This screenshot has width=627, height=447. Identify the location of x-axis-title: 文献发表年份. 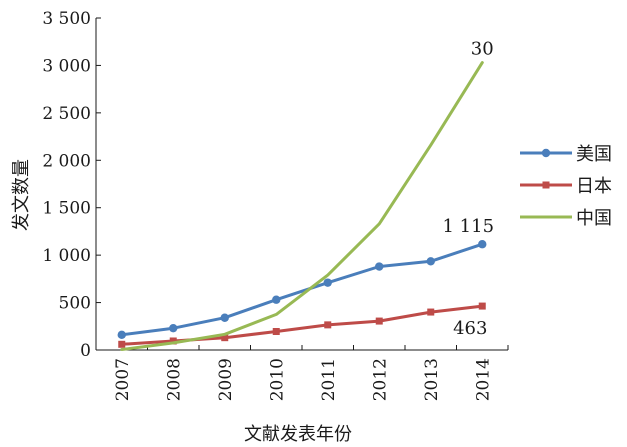
(298, 434).